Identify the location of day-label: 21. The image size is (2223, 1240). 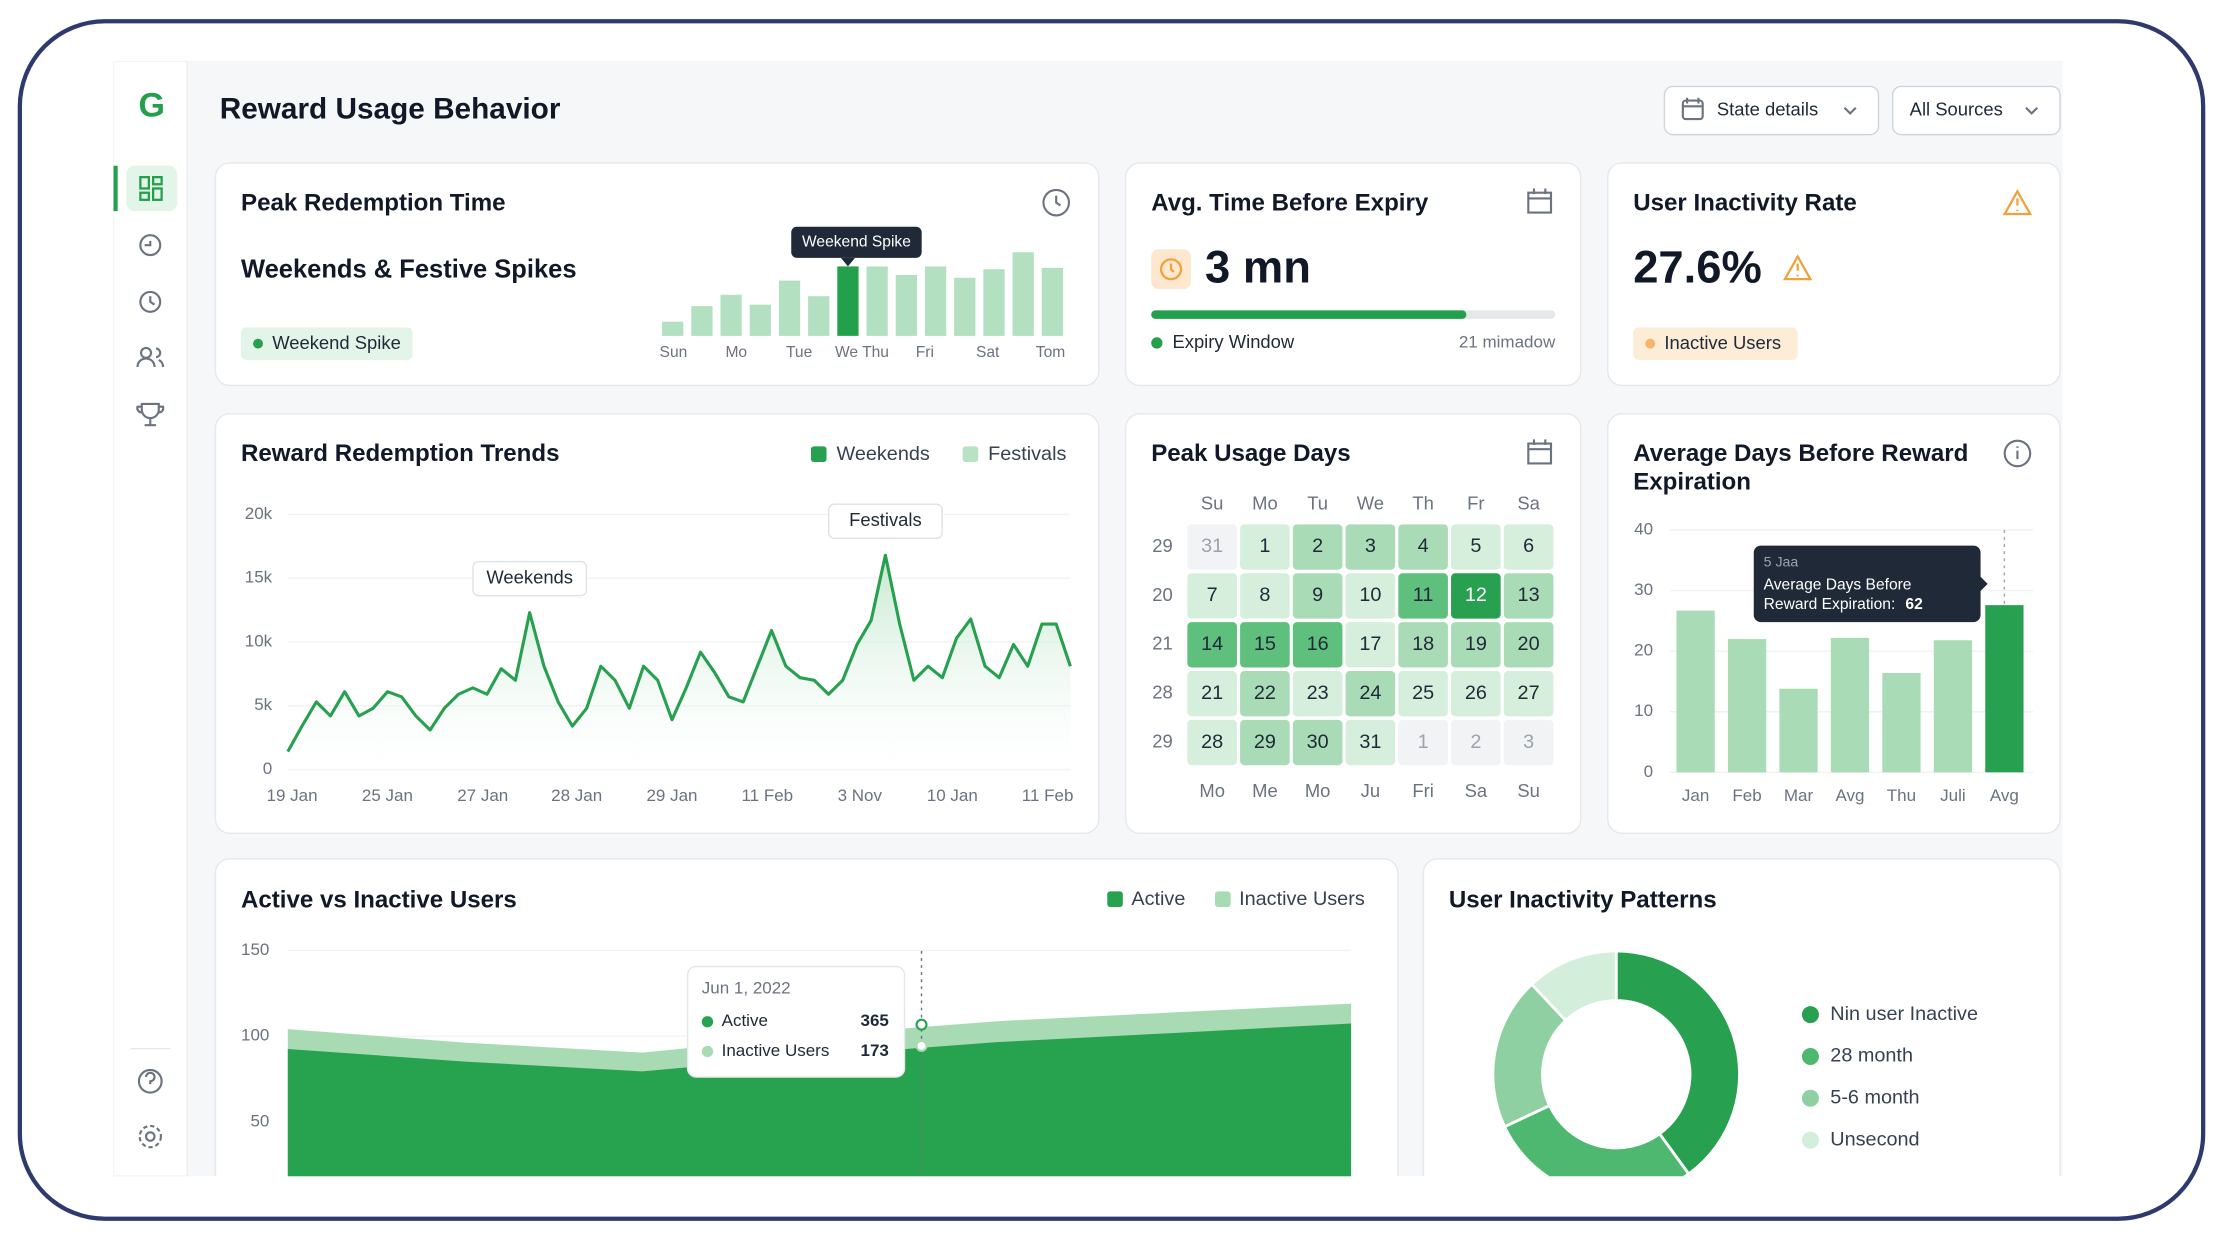
(1212, 693).